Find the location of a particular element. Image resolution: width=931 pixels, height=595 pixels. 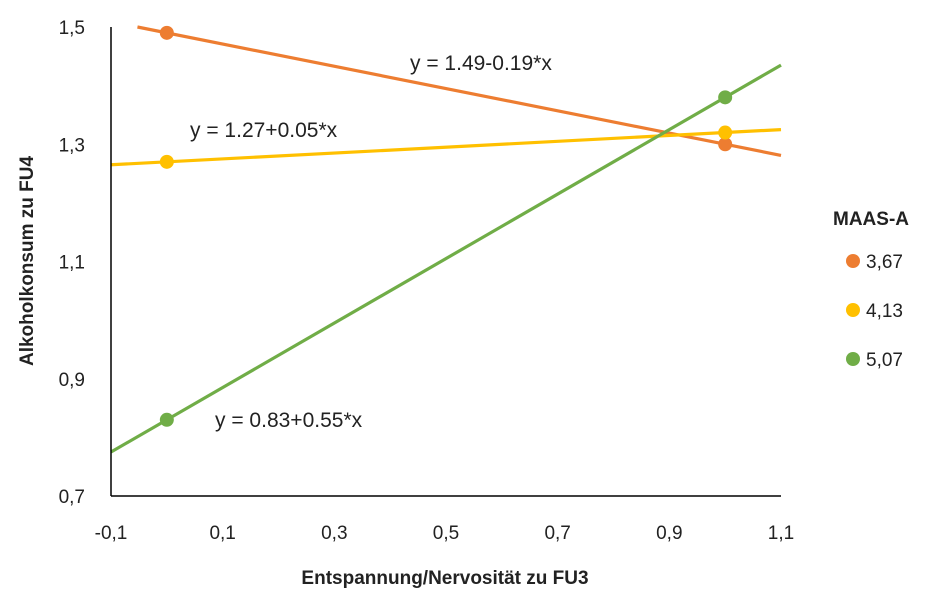

legend-label: 5,07 is located at coordinates (884, 360).